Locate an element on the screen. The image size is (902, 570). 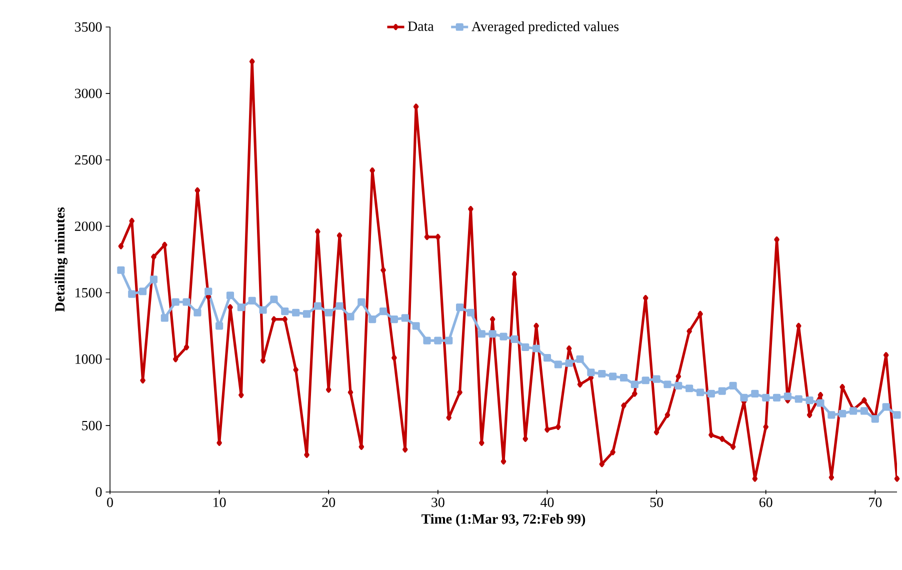
y-tick-label: 1000 is located at coordinates (89, 359).